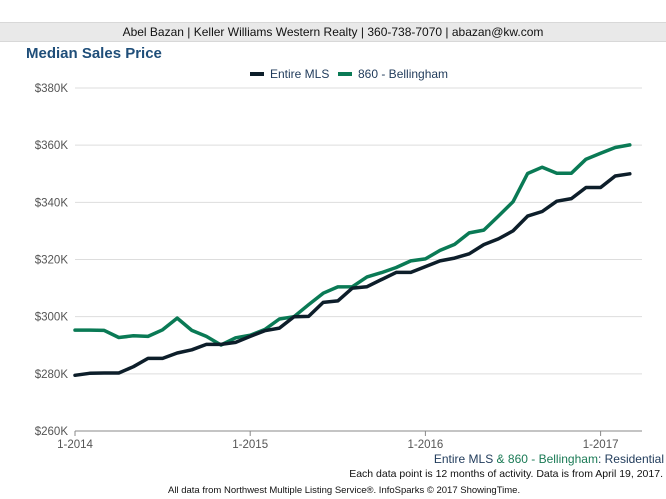 The image size is (666, 499). What do you see at coordinates (630, 459) in the screenshot?
I see `caption-residential: : Residential` at bounding box center [630, 459].